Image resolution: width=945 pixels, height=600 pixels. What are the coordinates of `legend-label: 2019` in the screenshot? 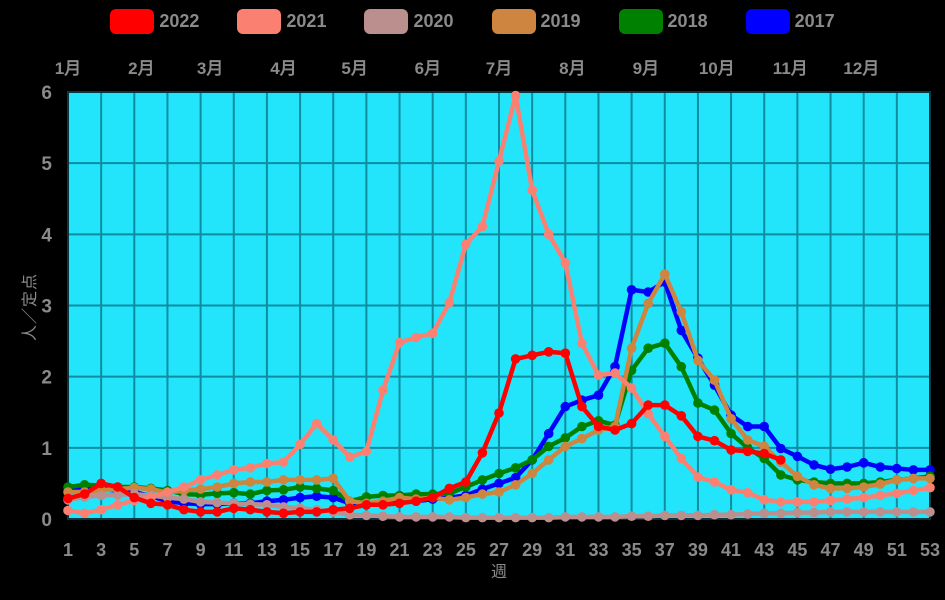 It's located at (560, 21).